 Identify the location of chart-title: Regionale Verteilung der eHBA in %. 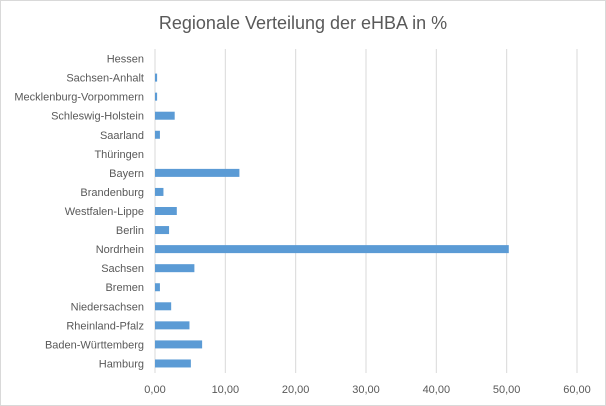
(303, 23).